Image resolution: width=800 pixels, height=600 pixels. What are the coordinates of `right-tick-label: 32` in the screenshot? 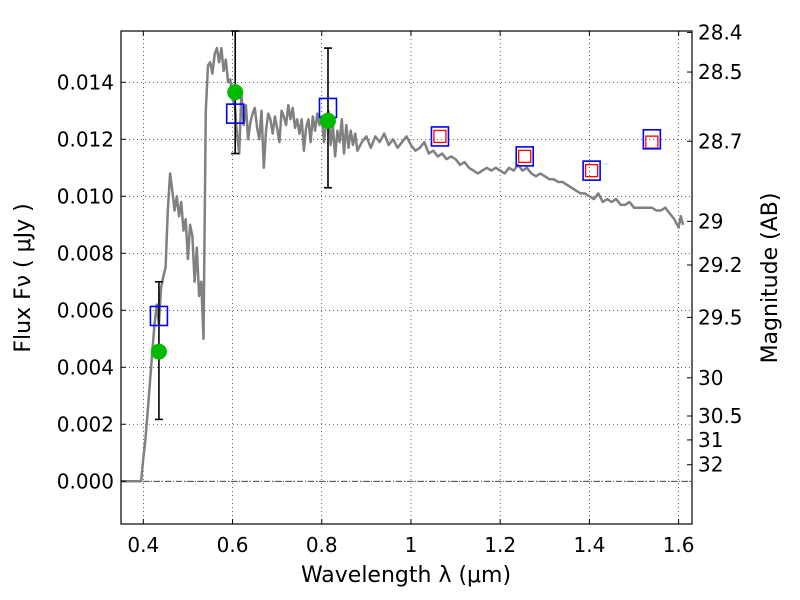 It's located at (710, 465).